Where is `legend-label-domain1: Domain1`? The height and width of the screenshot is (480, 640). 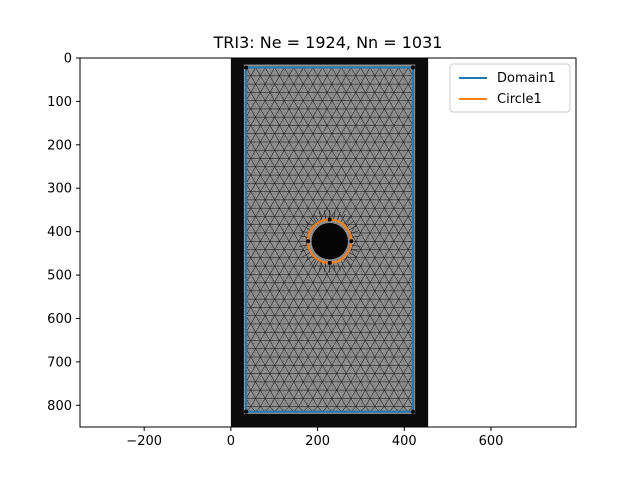
legend-label-domain1: Domain1 is located at coordinates (526, 78).